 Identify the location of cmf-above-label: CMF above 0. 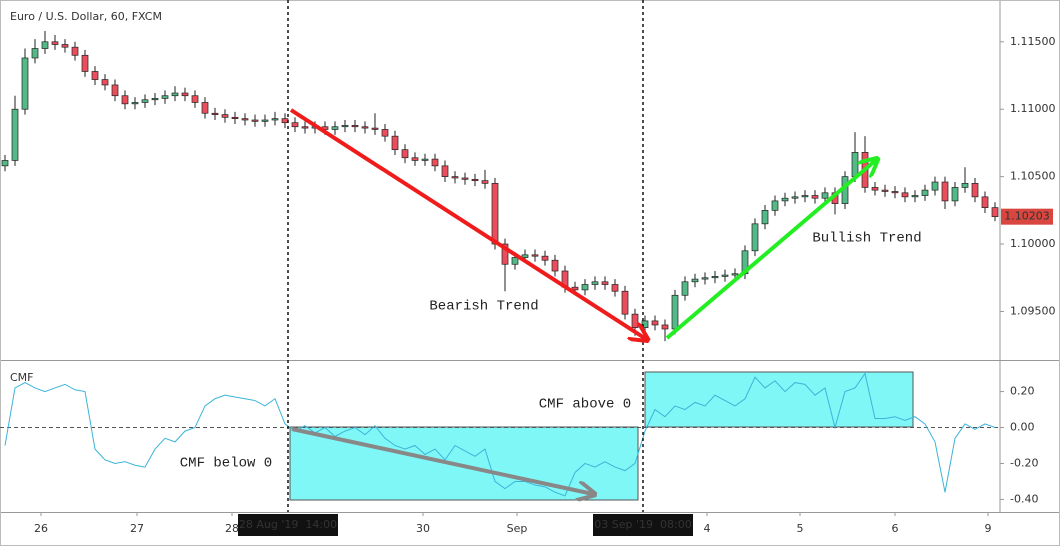
(585, 405).